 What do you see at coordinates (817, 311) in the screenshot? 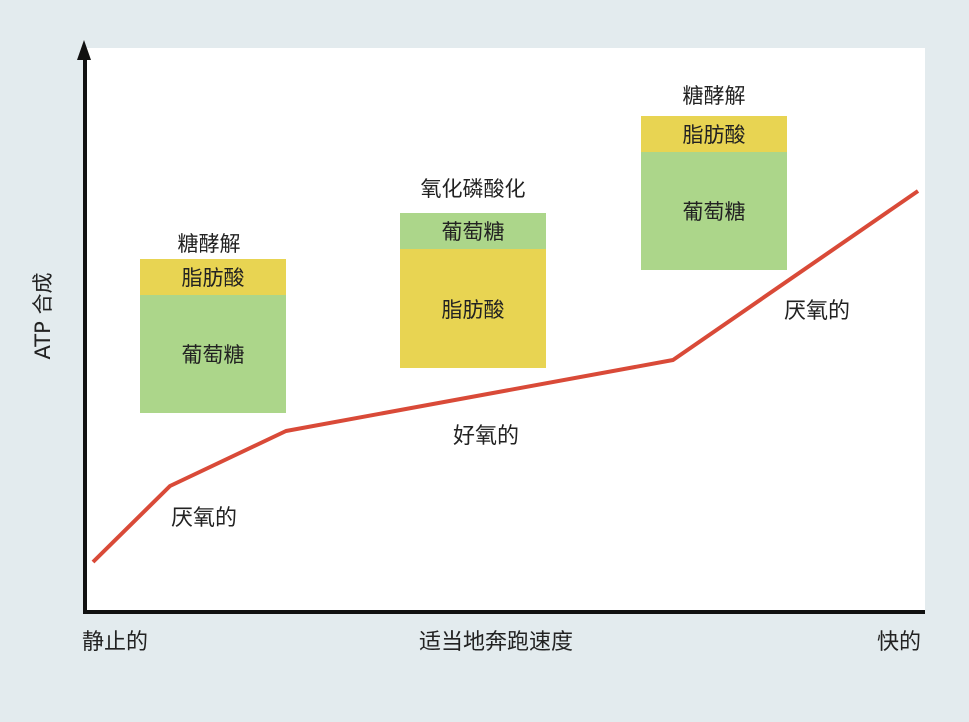
I see `curve-label-anaerobic-high: 厌氧的` at bounding box center [817, 311].